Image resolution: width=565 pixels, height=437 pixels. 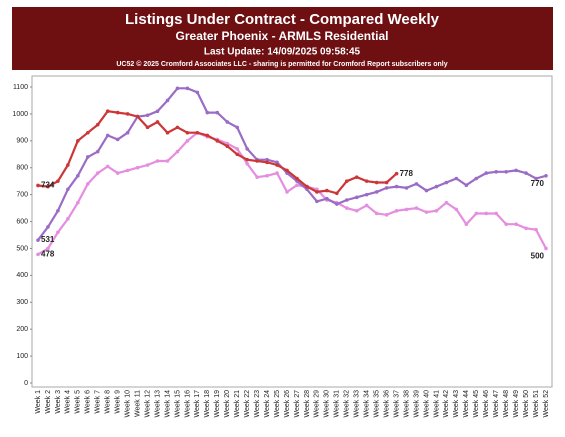 What do you see at coordinates (538, 183) in the screenshot?
I see `data-label: 770` at bounding box center [538, 183].